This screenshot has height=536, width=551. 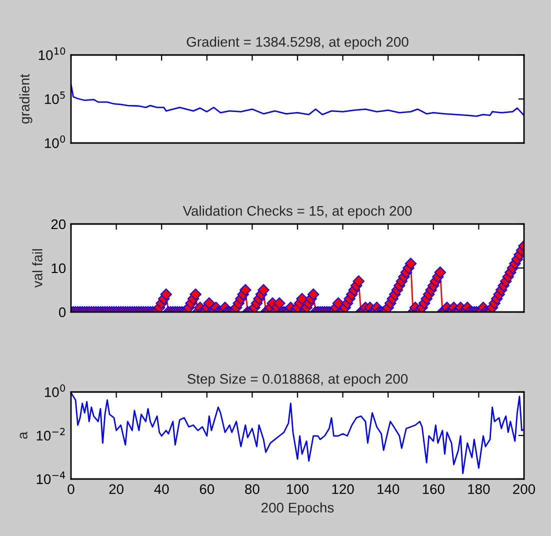 What do you see at coordinates (297, 100) in the screenshot?
I see `line-series` at bounding box center [297, 100].